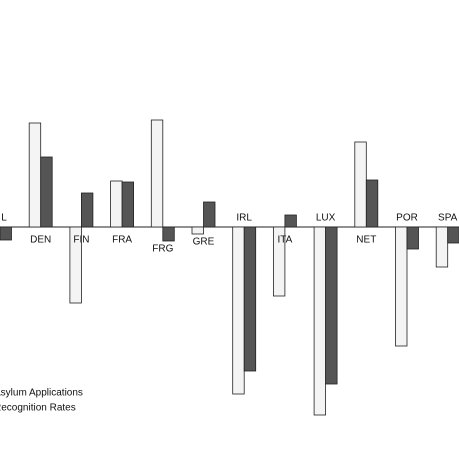  Describe the element at coordinates (366, 240) in the screenshot. I see `x-tick-label: NET` at that location.